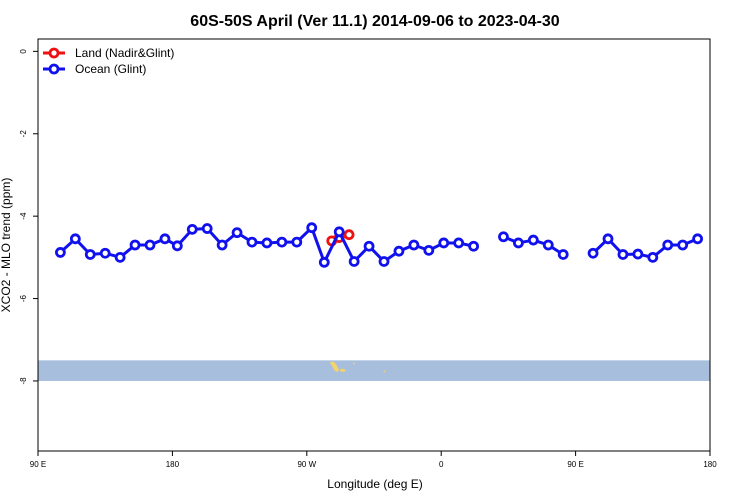  I want to click on map-ocean, so click(374, 370).